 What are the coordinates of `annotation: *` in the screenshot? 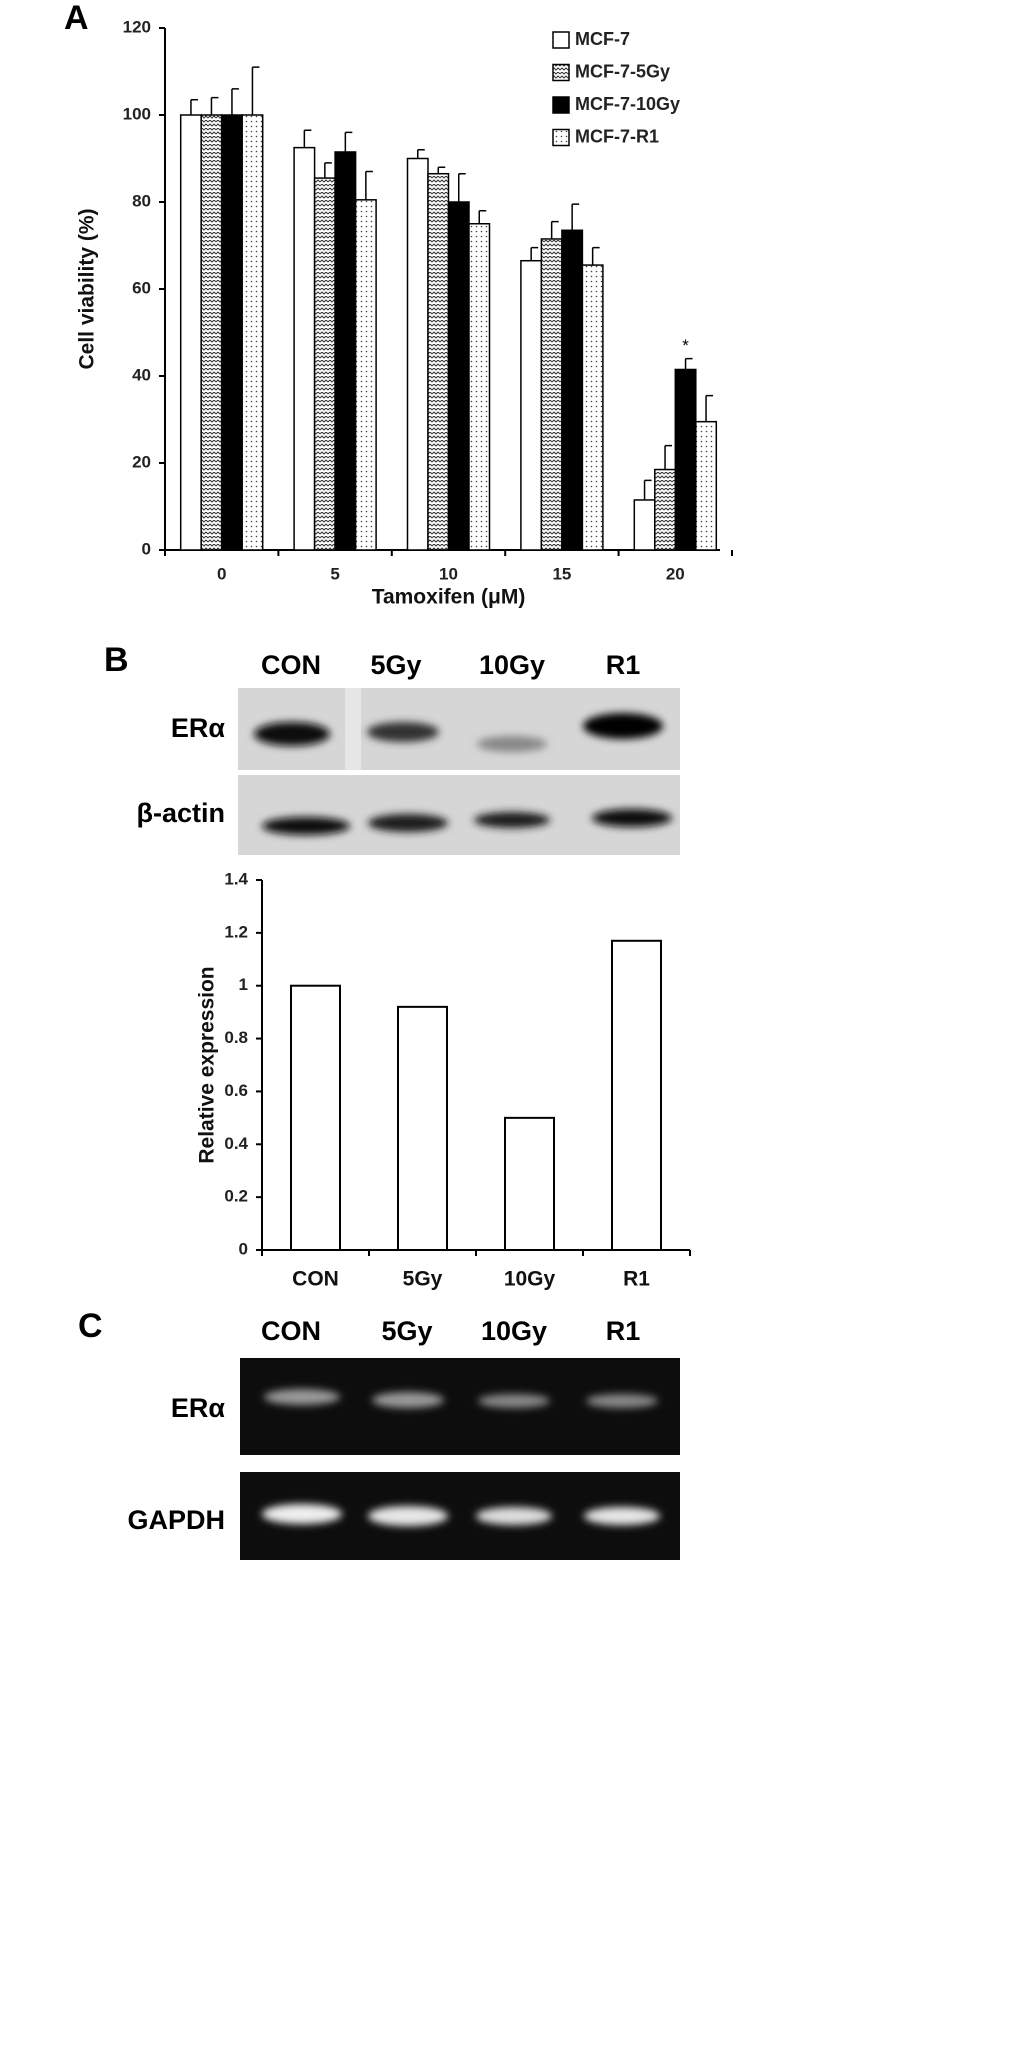 It's located at (685, 345).